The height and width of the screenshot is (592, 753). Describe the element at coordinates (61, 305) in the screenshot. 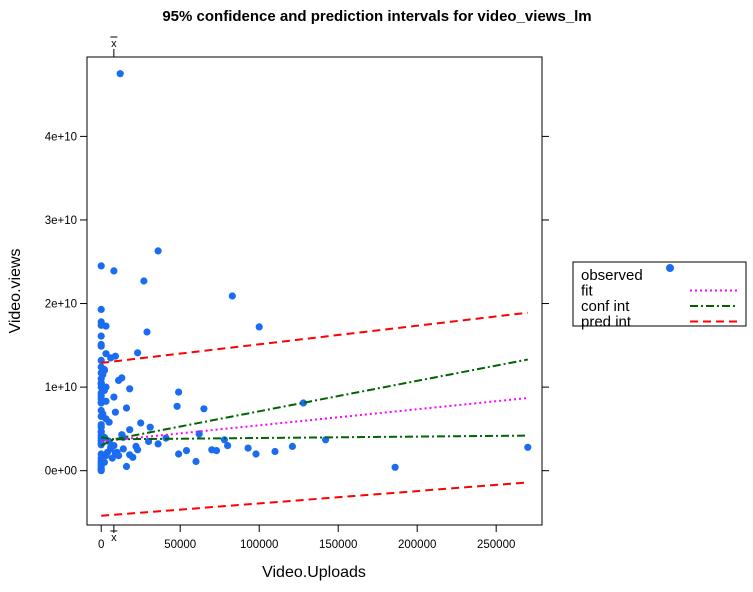

I see `y-tick-label: 2e+10` at that location.